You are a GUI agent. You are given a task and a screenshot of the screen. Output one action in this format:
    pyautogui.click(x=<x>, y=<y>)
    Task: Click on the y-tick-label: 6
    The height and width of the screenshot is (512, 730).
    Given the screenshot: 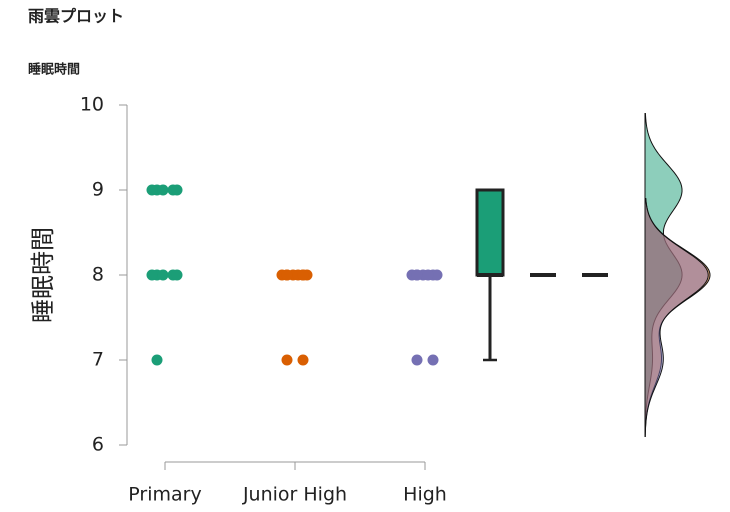 What is the action you would take?
    pyautogui.click(x=98, y=445)
    